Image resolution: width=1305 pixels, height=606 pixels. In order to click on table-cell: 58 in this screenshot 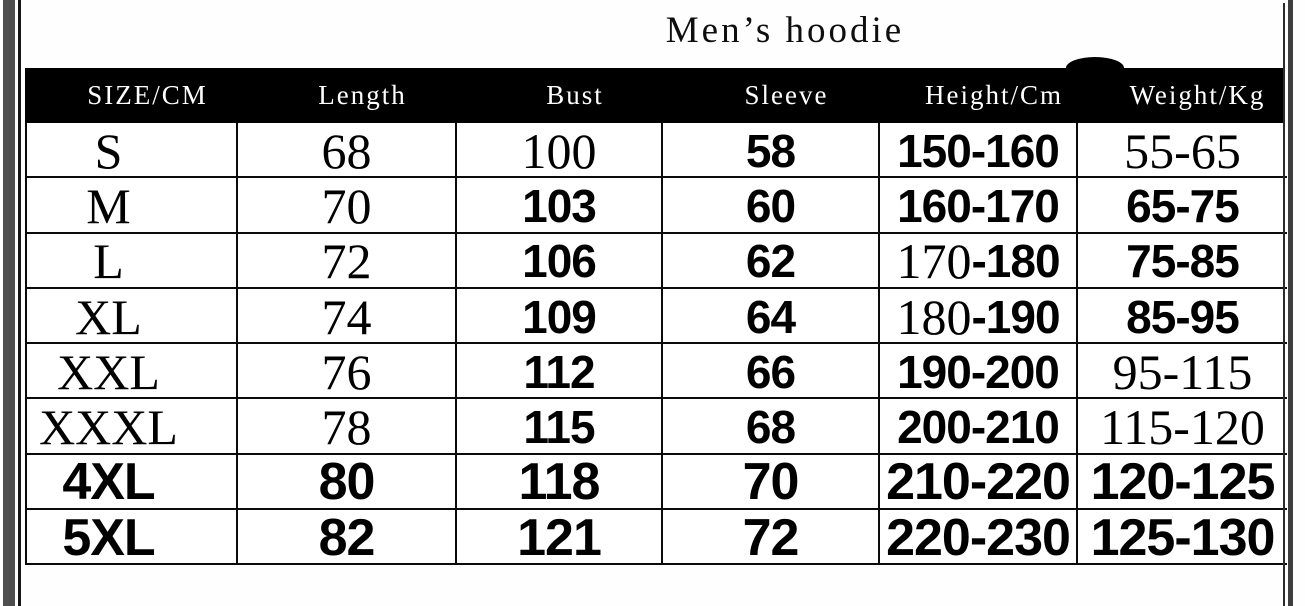, I will do `click(771, 151)`.